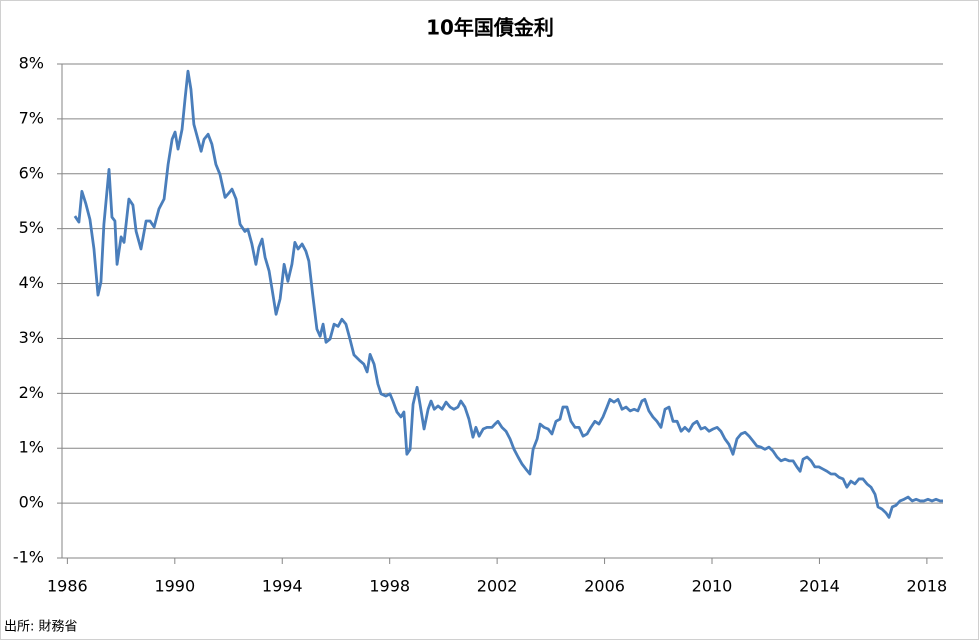 Image resolution: width=979 pixels, height=640 pixels. Describe the element at coordinates (31, 63) in the screenshot. I see `y-tick-label: 8%` at that location.